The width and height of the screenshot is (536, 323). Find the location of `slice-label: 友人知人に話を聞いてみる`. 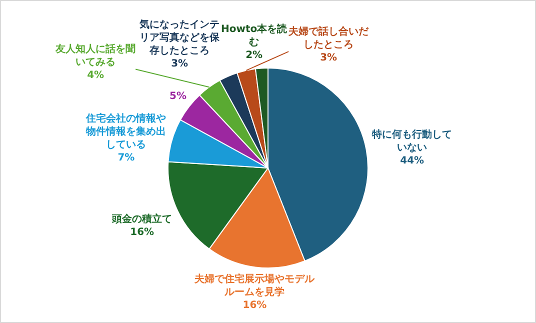

slice-label: 友人知人に話を聞いてみる is located at coordinates (95, 55).